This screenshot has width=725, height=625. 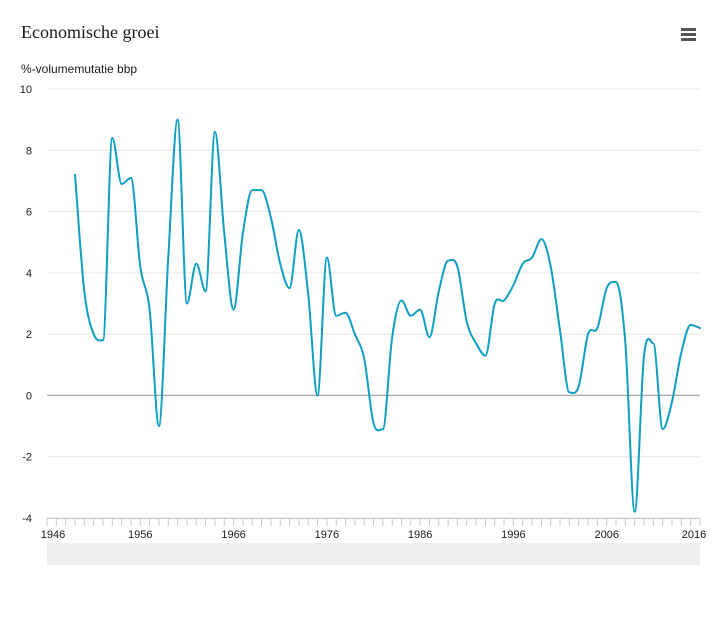 I want to click on x-tick-label: 2016, so click(x=694, y=535).